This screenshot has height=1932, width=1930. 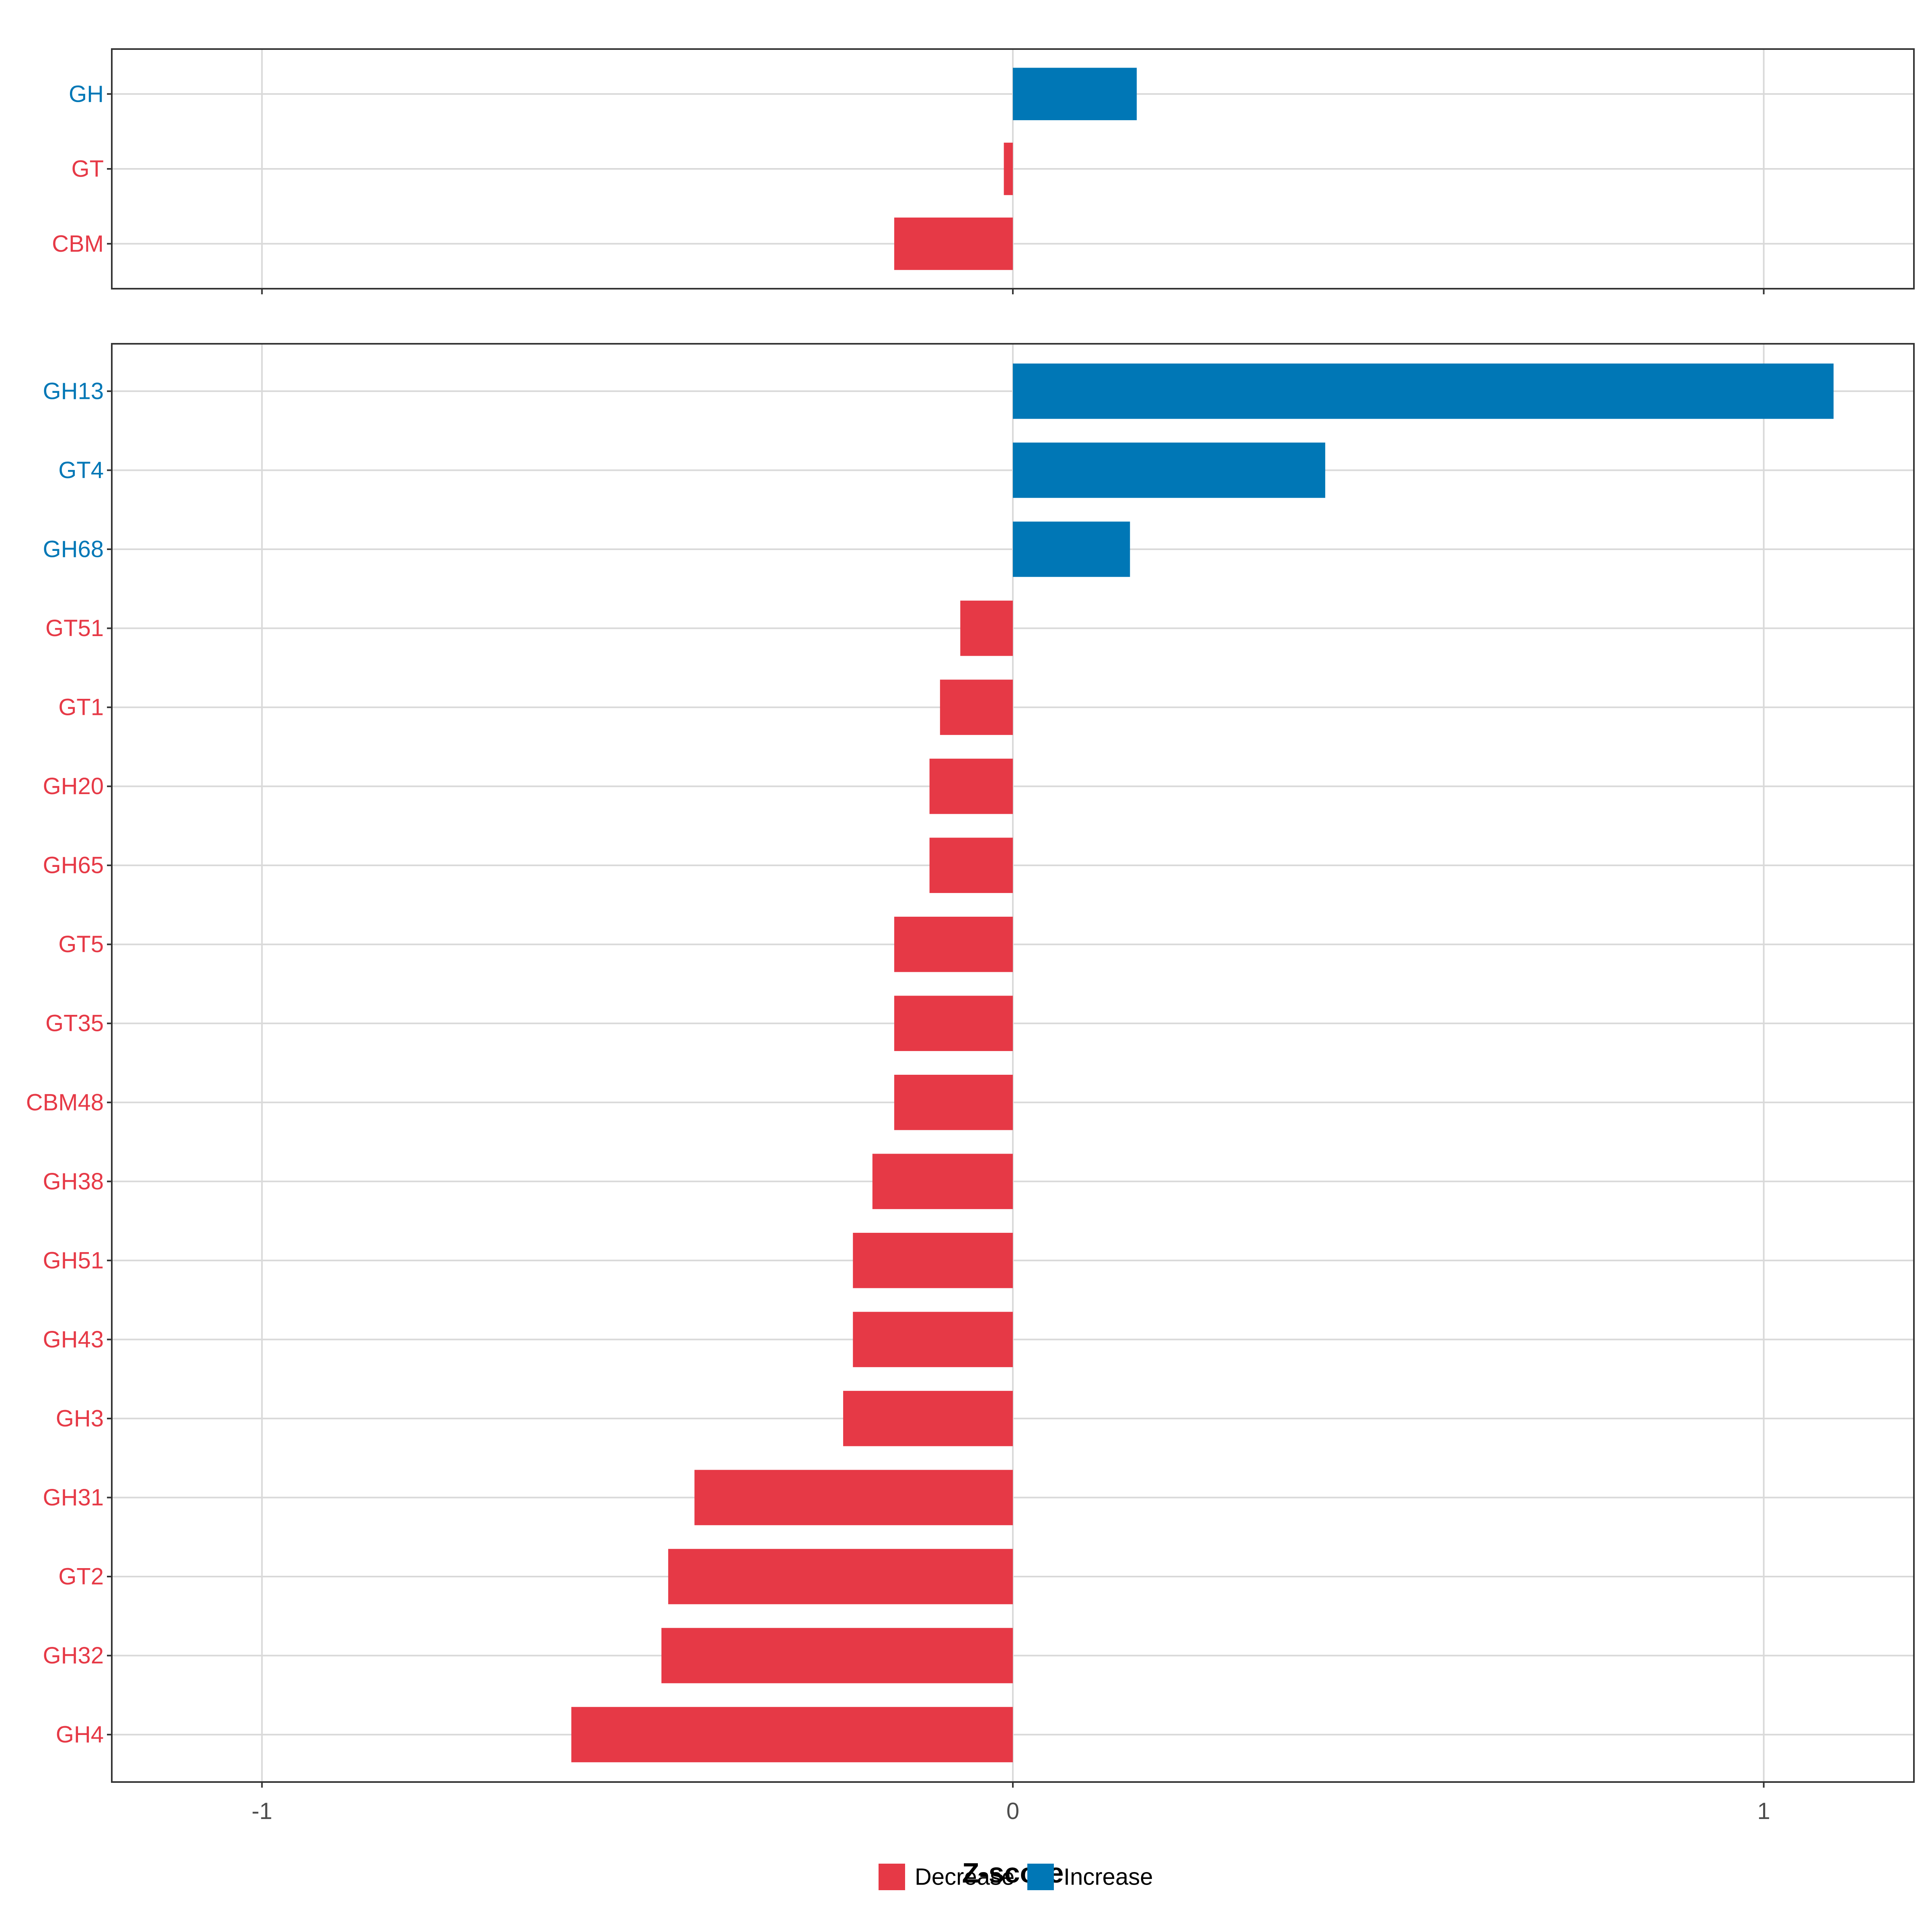 What do you see at coordinates (78, 244) in the screenshot?
I see `category-label: CBM` at bounding box center [78, 244].